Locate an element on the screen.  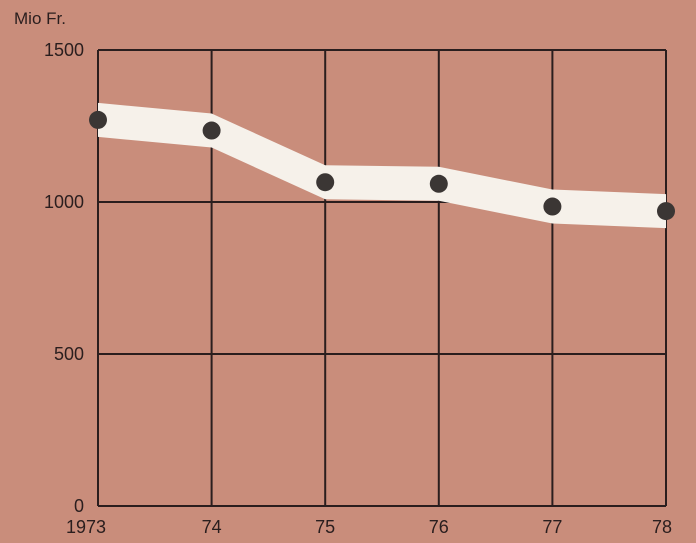
y-axis-unit-label: Mio Fr. is located at coordinates (40, 18).